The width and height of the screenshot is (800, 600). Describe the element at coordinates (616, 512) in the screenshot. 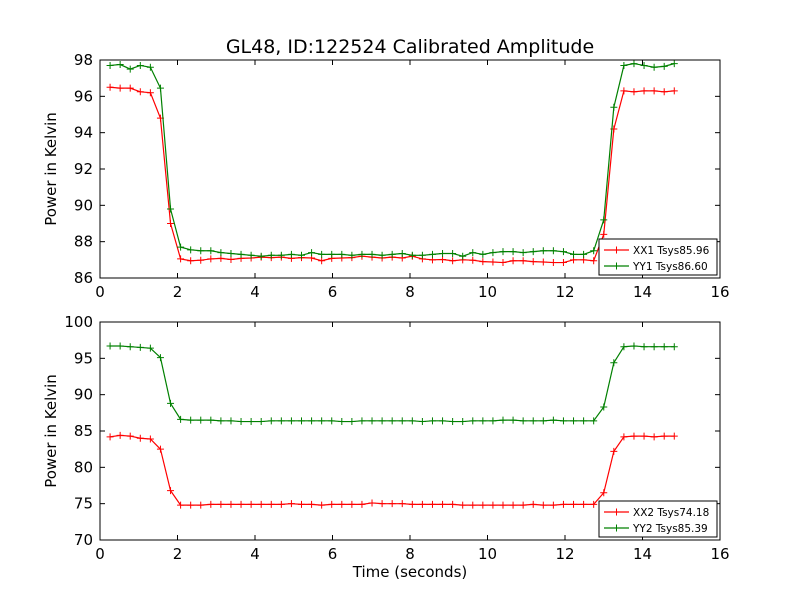

I see `legend-swatch-marker` at that location.